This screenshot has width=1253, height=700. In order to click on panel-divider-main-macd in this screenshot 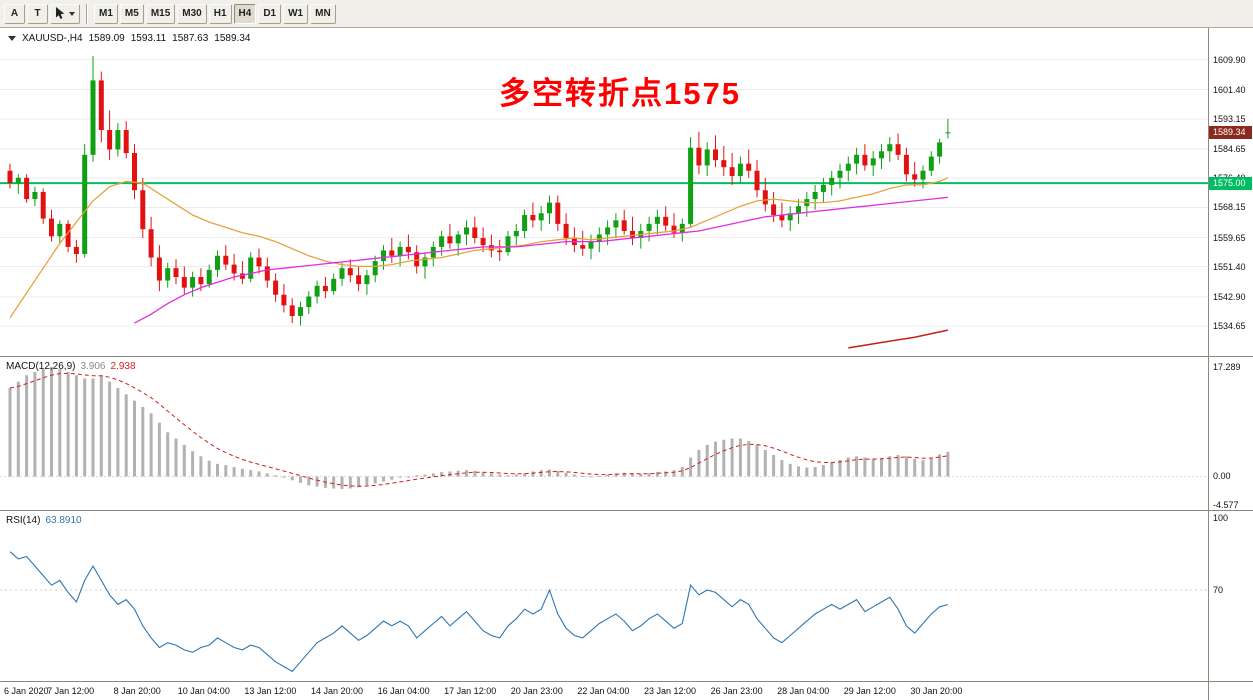, I will do `click(626, 356)`.